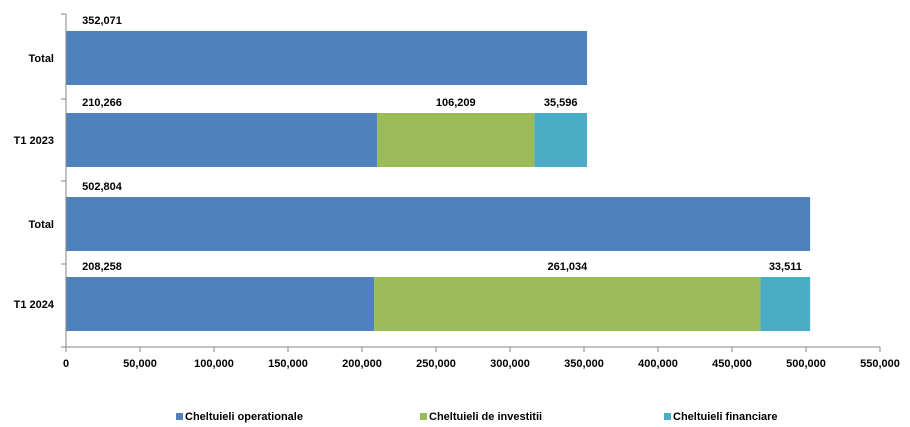 The height and width of the screenshot is (427, 910). Describe the element at coordinates (806, 364) in the screenshot. I see `x-tick-label: 500,000` at that location.